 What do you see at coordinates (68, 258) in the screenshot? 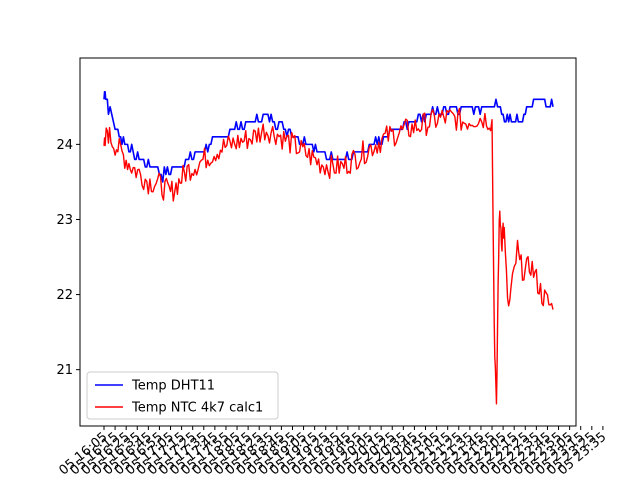
I see `y-axis: 21 22 23 24` at bounding box center [68, 258].